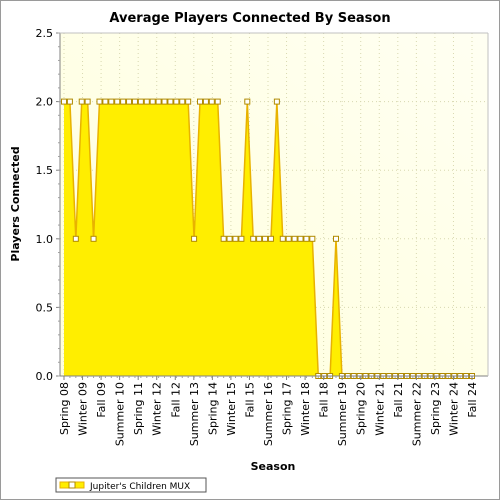  What do you see at coordinates (15, 203) in the screenshot?
I see `y-axis-title: Players Connected` at bounding box center [15, 203].